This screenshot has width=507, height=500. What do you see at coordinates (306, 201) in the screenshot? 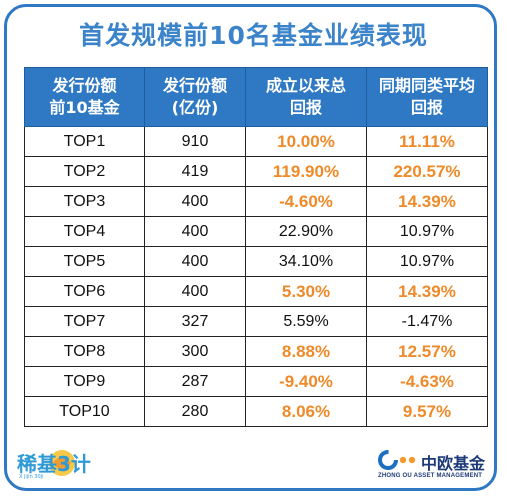
I see `total-return-cell: -4.60%` at bounding box center [306, 201].